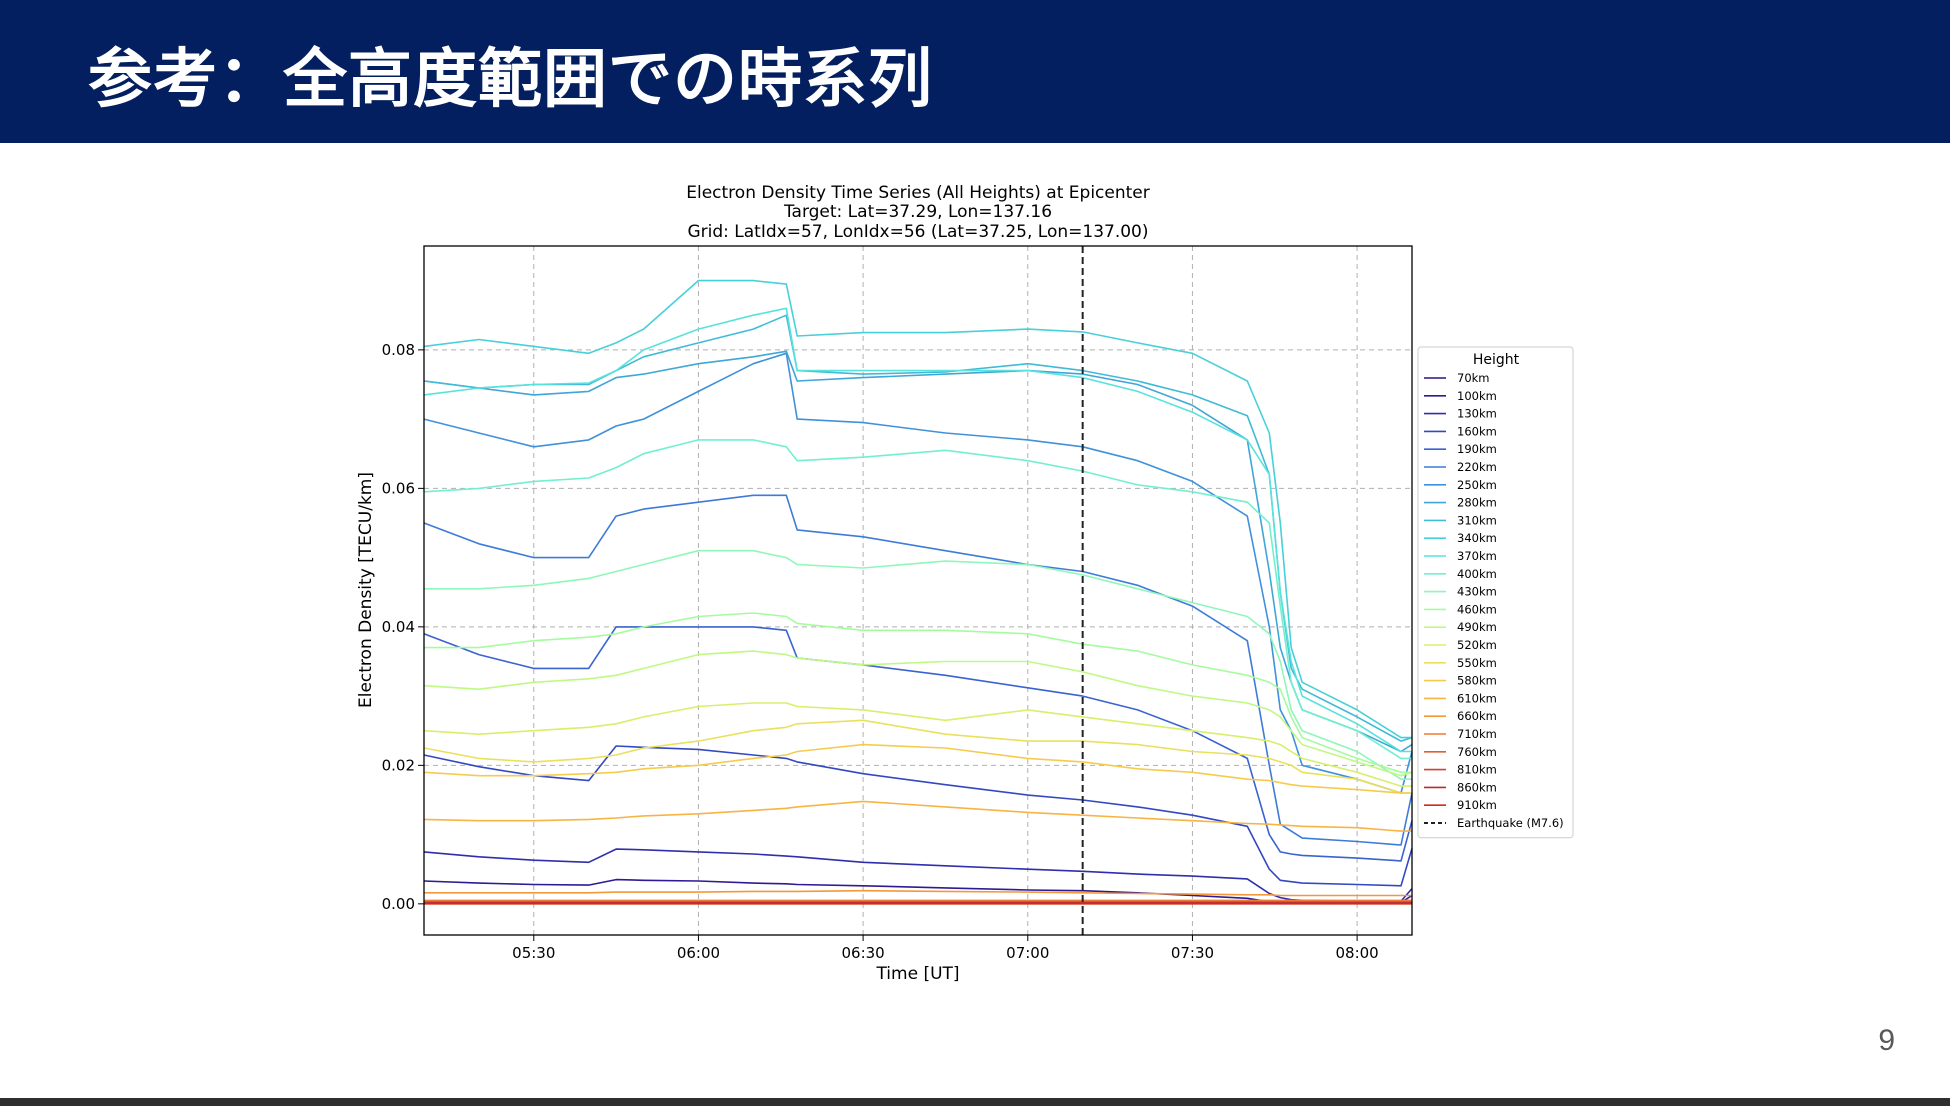 The width and height of the screenshot is (1950, 1106). I want to click on legend-label: Earthquake (M7.6), so click(1510, 823).